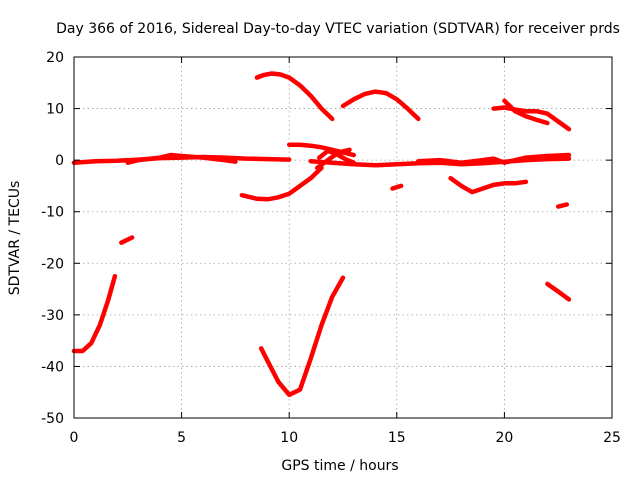 Image resolution: width=640 pixels, height=480 pixels. I want to click on x-axis-label: GPS time / hours, so click(339, 466).